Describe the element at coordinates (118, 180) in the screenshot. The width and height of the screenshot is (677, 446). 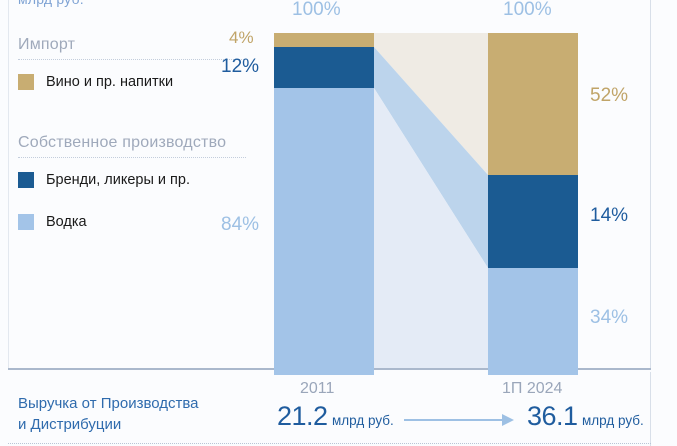
I see `legend-label-brandy: Бренди, ликеры и пр.` at that location.